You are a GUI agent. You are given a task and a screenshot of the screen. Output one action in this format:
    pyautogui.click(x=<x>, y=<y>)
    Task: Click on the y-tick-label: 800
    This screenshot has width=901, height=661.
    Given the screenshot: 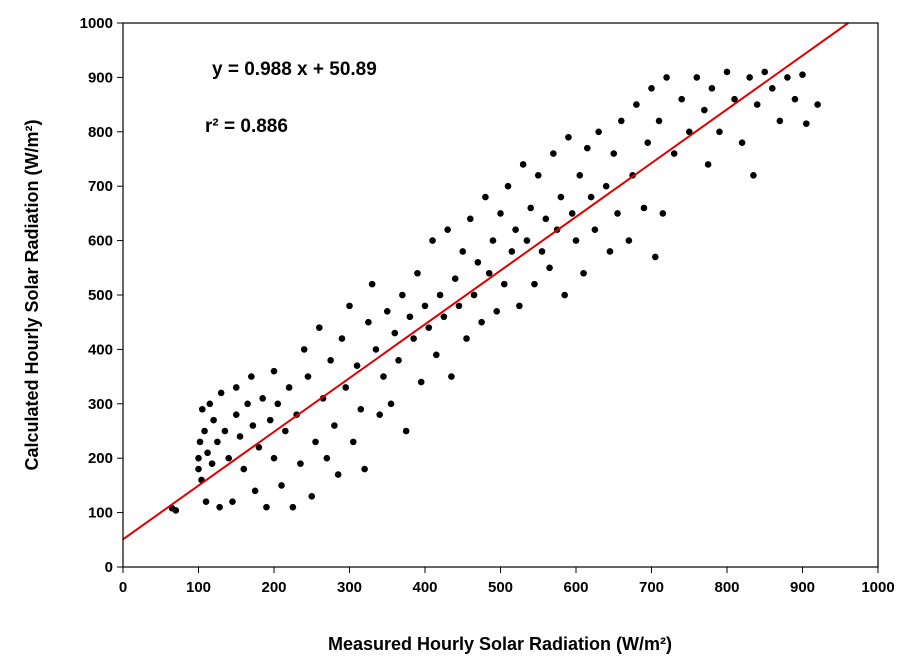 What is the action you would take?
    pyautogui.click(x=100, y=132)
    